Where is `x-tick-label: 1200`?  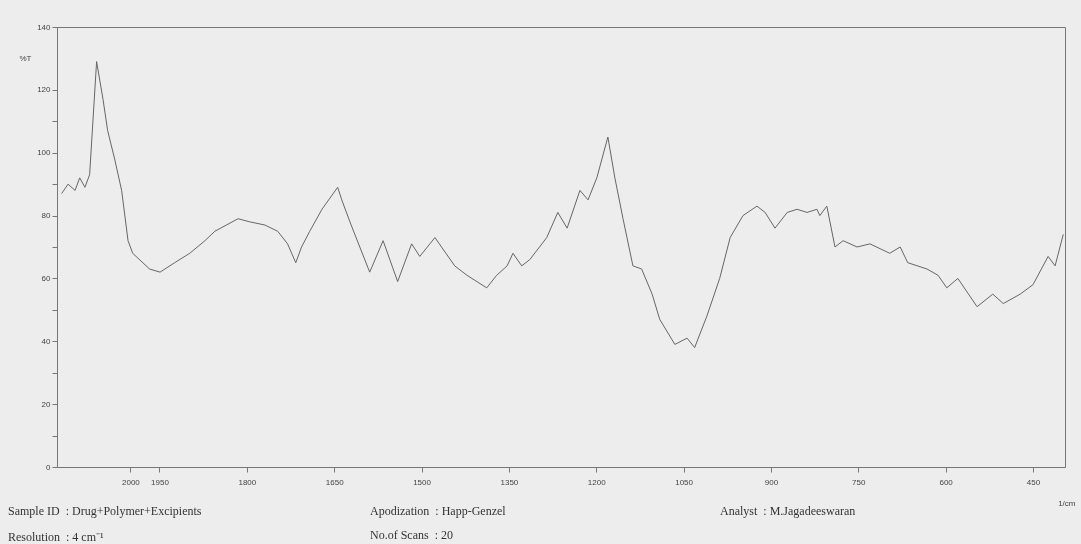
x-tick-label: 1200 is located at coordinates (597, 482).